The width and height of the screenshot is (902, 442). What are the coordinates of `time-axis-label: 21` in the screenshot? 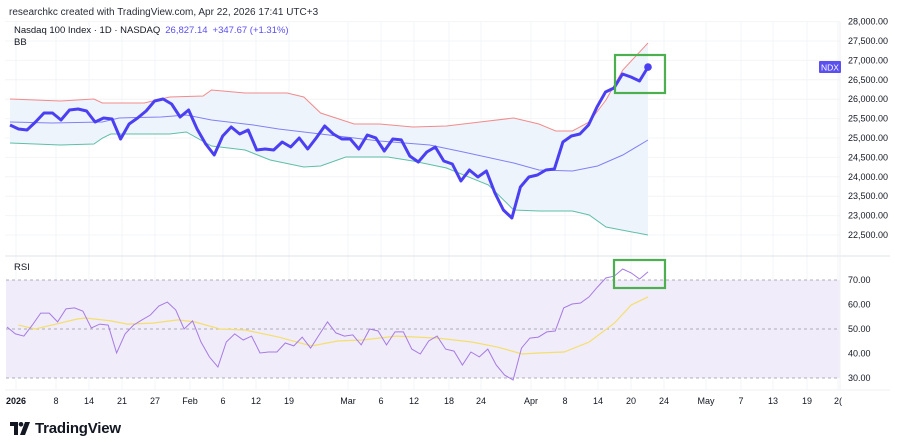 It's located at (122, 401).